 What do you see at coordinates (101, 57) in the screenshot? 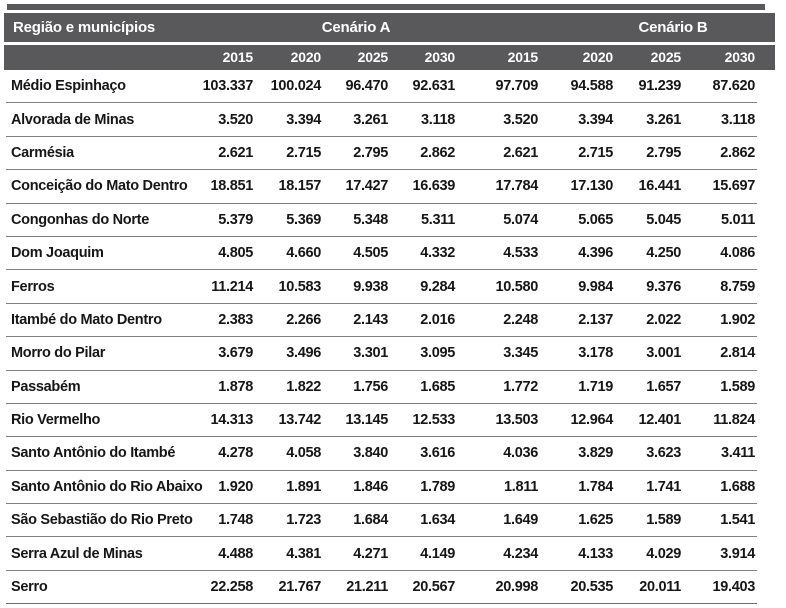
I see `year-header-spacer` at bounding box center [101, 57].